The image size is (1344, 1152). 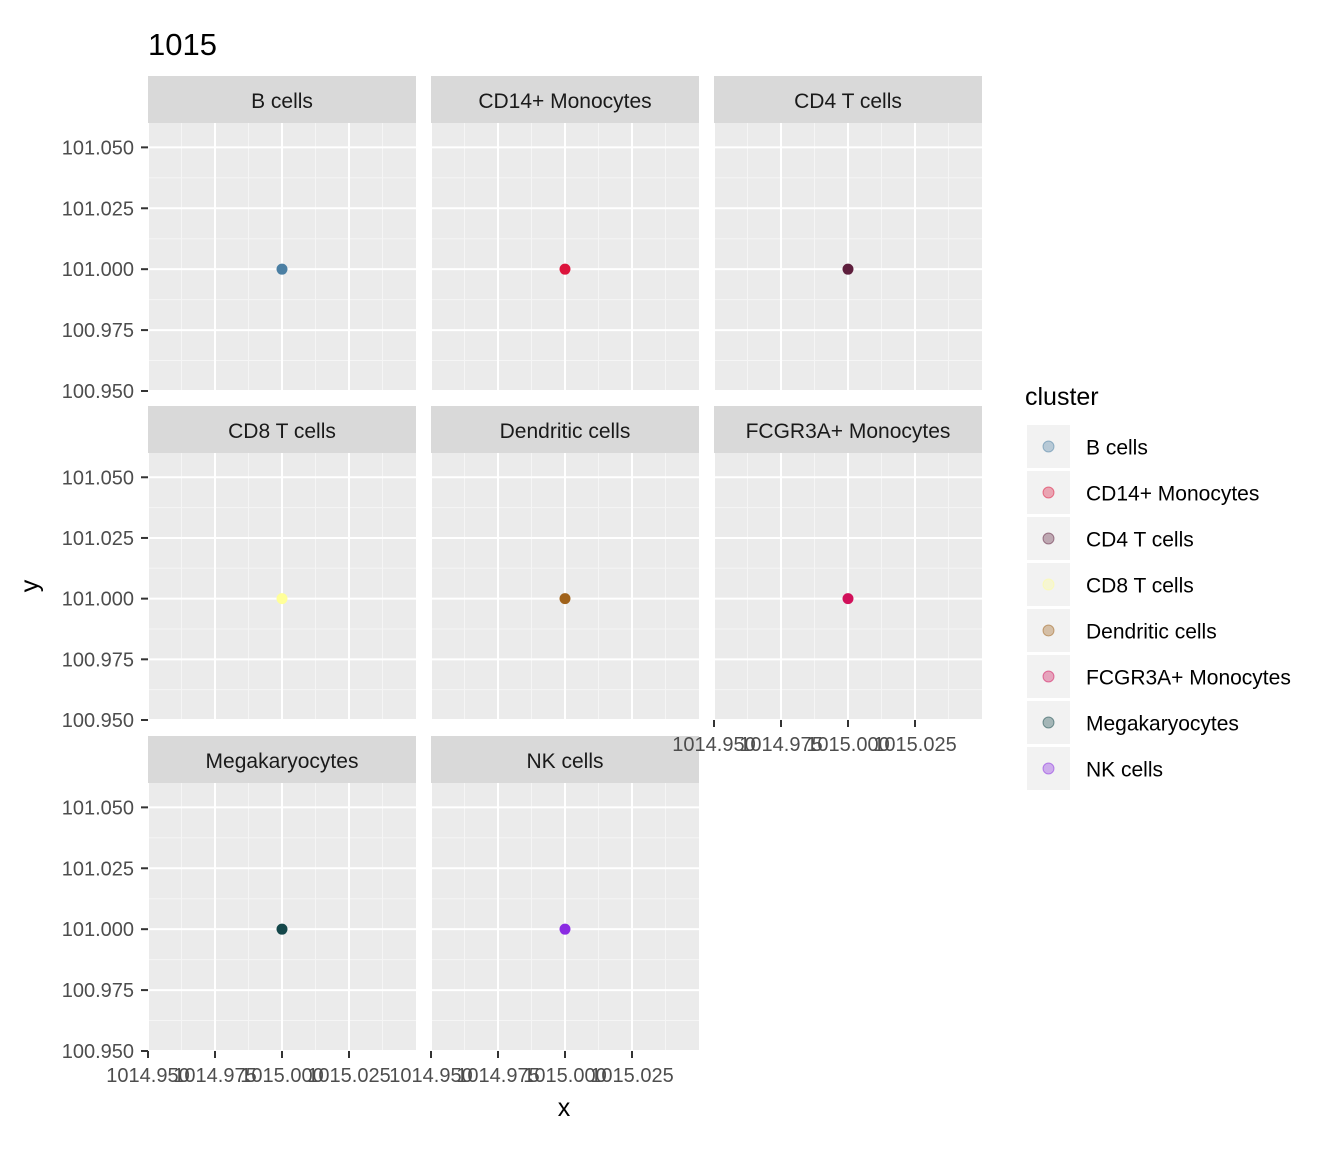 I want to click on legend-item-cd8-t-cells: CD8 T cells, so click(x=1110, y=584).